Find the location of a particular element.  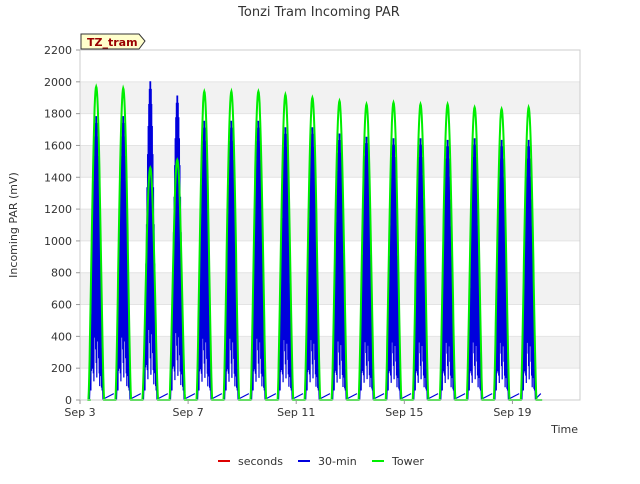

legend-label: Tower is located at coordinates (407, 461).